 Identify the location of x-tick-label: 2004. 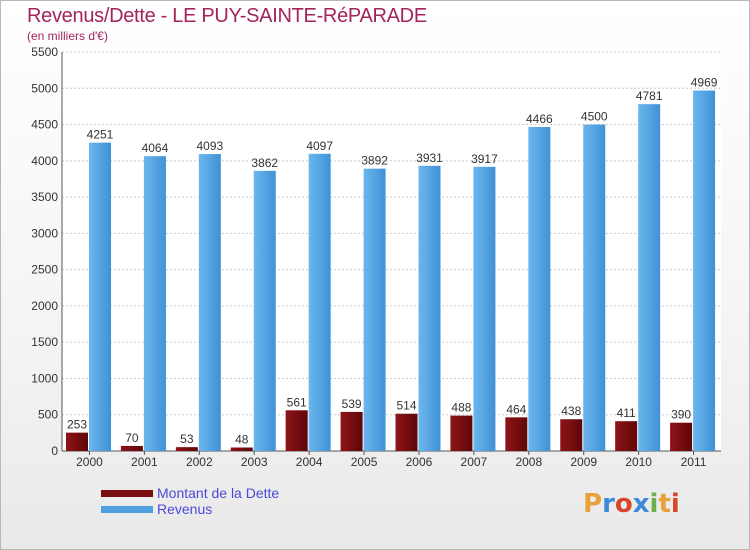
(309, 462).